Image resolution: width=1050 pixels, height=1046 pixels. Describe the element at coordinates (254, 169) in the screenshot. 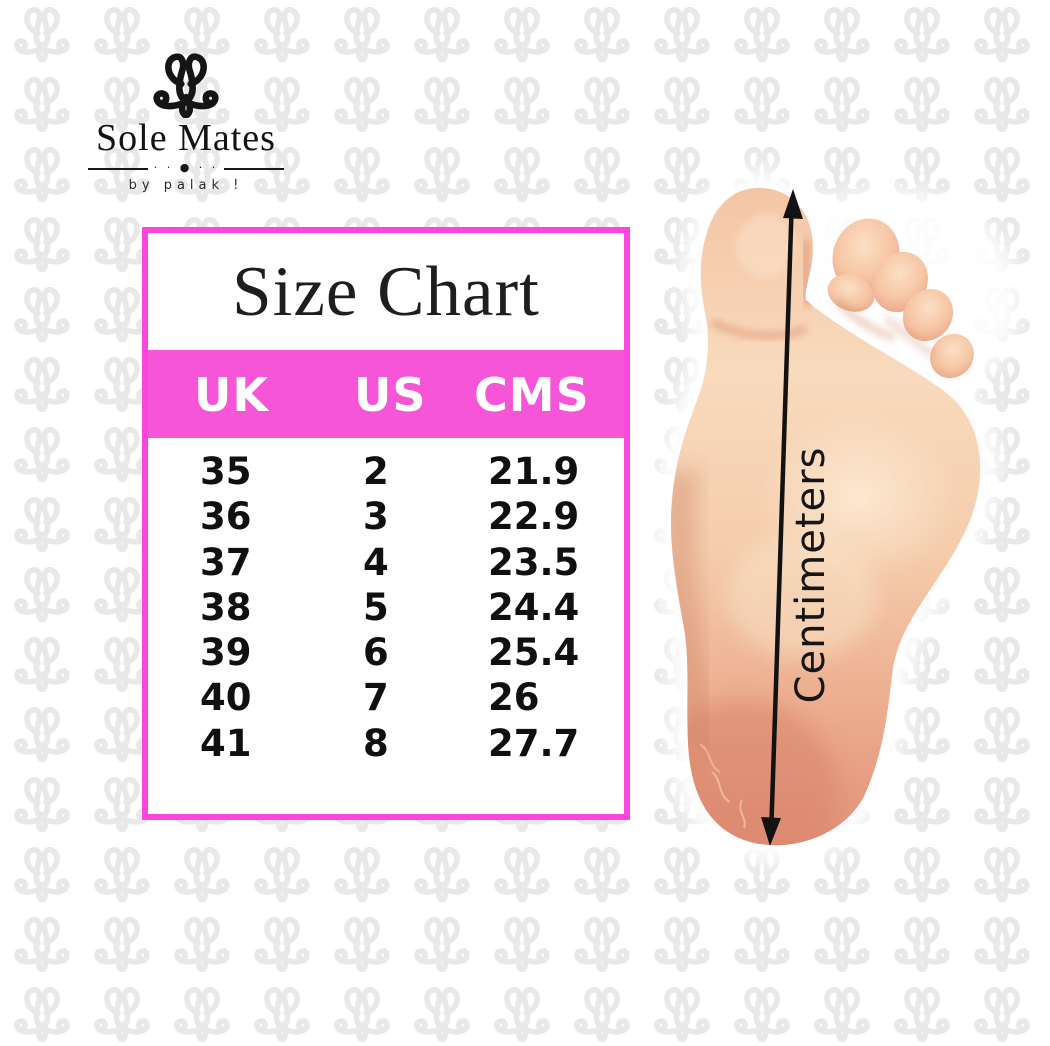

I see `divider-line-right` at that location.